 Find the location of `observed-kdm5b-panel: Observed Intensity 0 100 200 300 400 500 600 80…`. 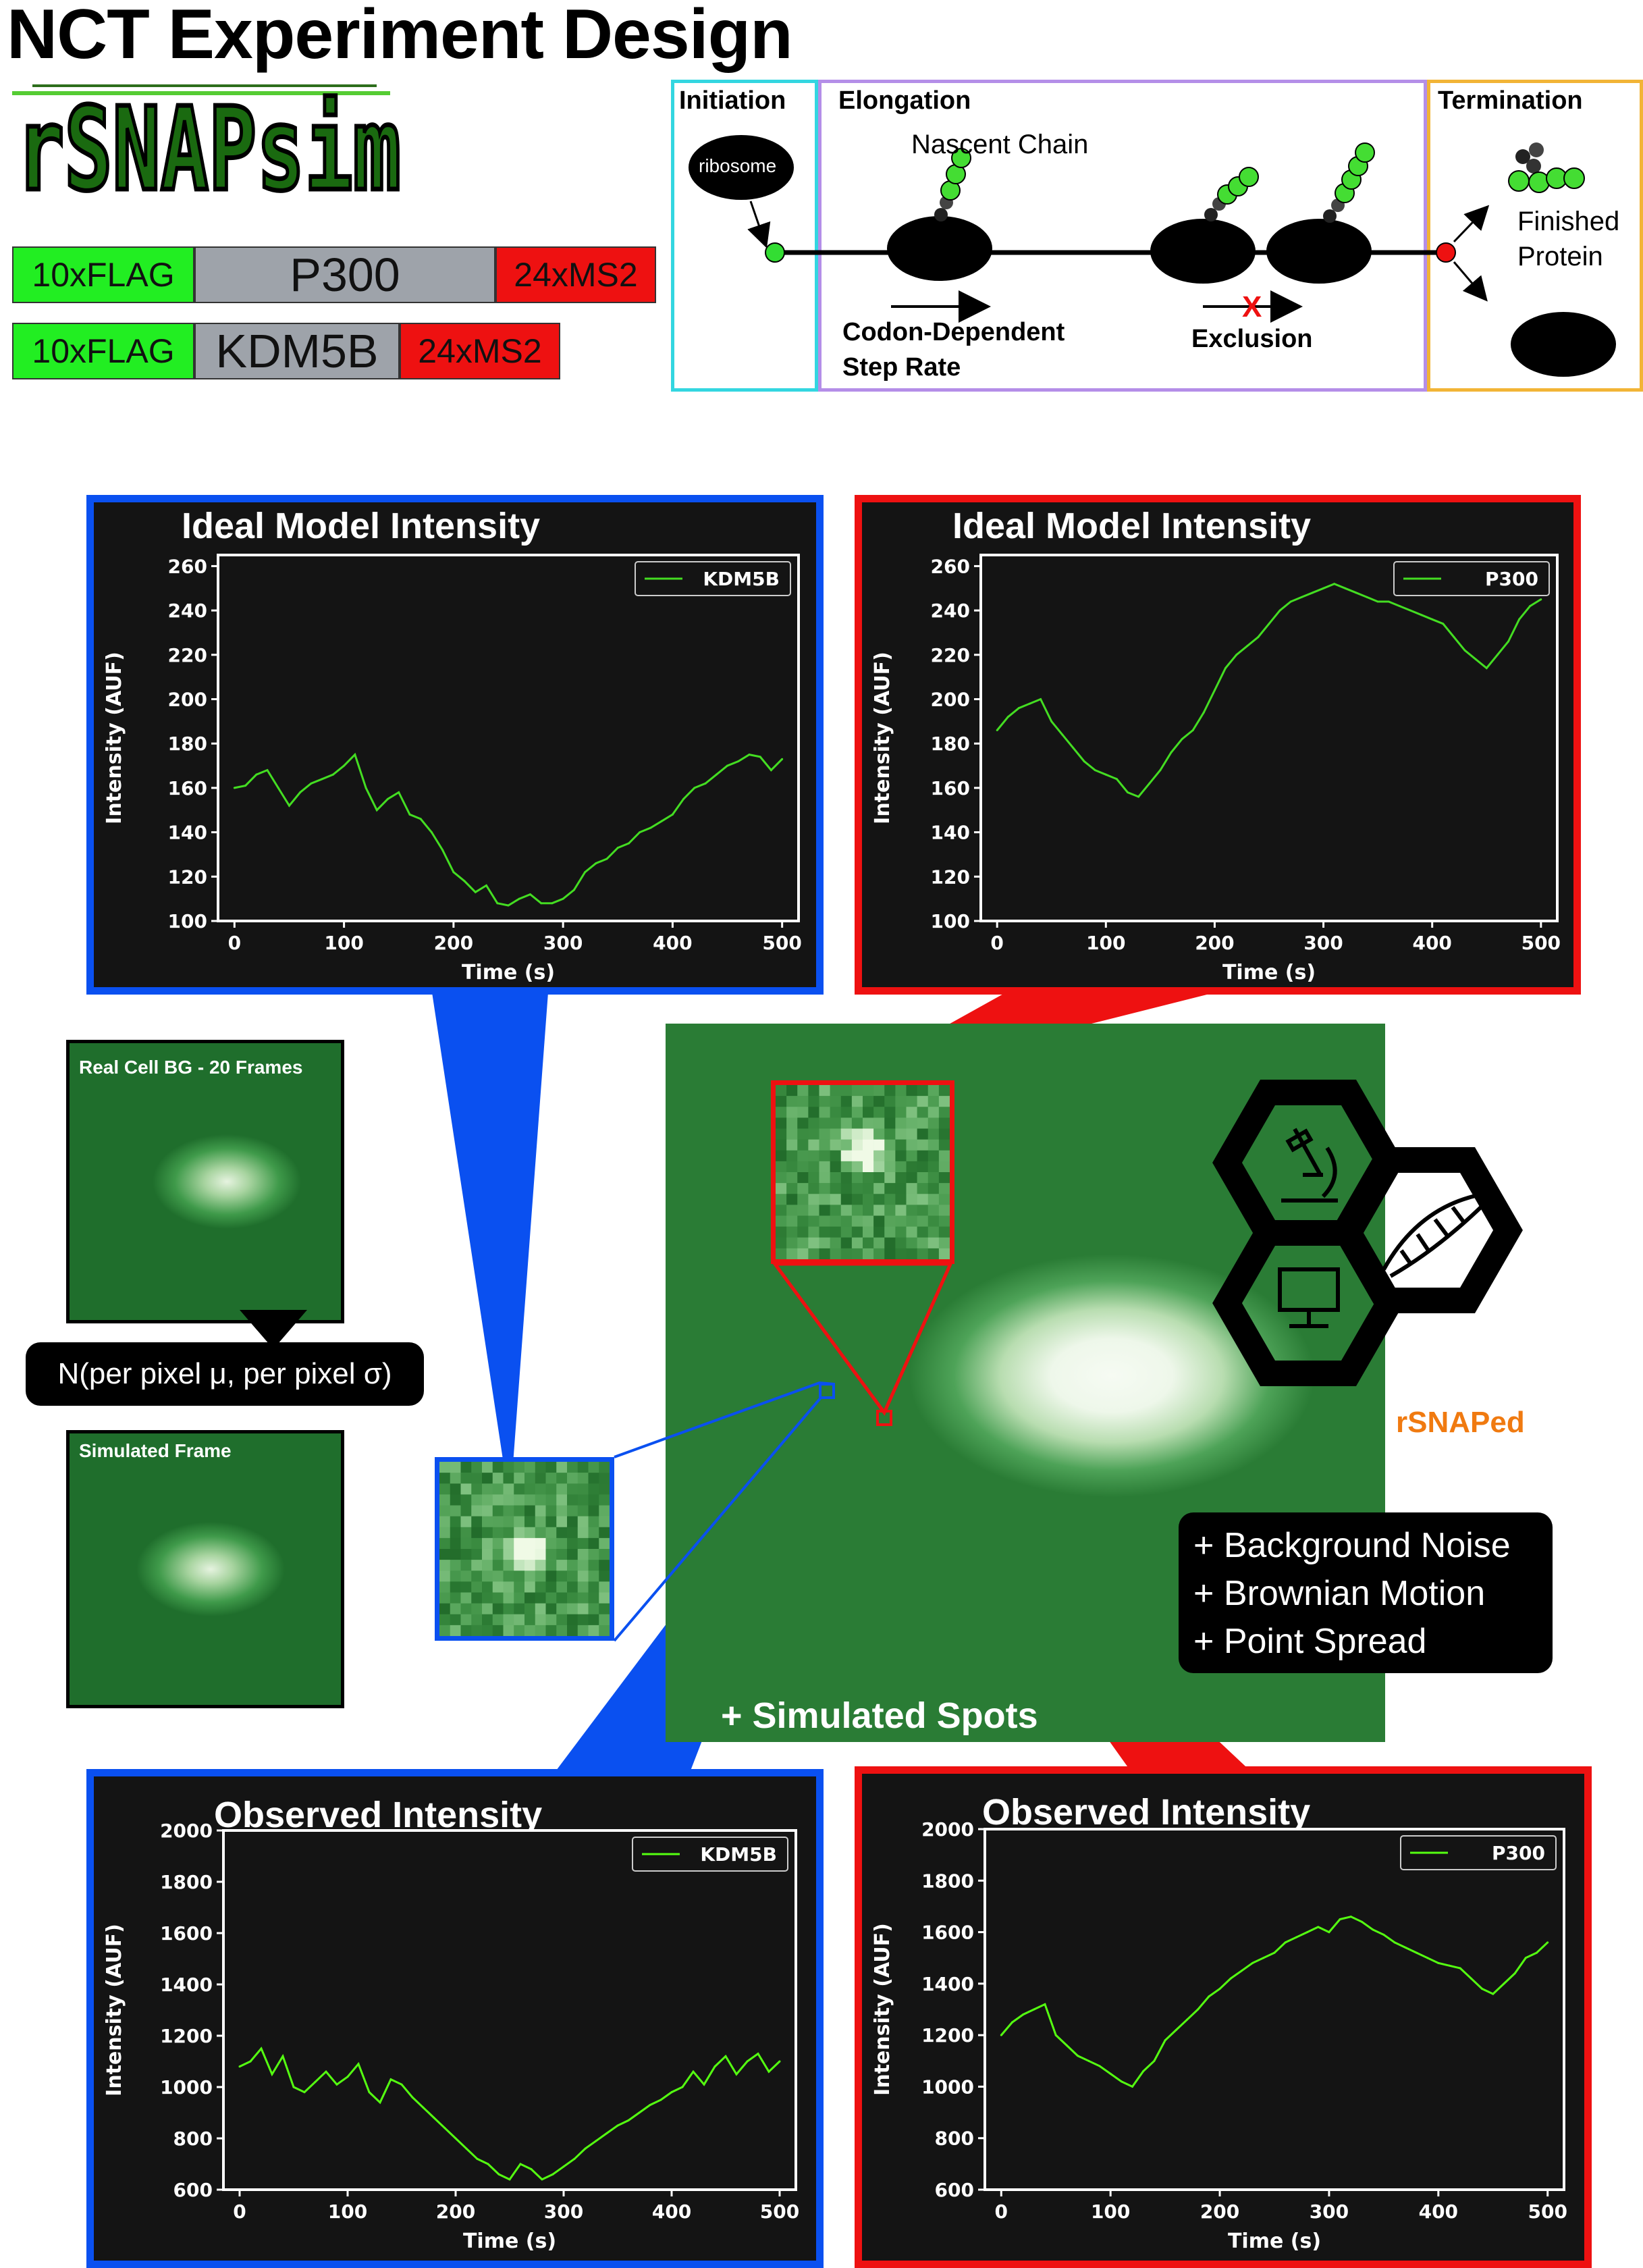

observed-kdm5b-panel: Observed Intensity 0 100 200 300 400 500 600 80… is located at coordinates (455, 2018).